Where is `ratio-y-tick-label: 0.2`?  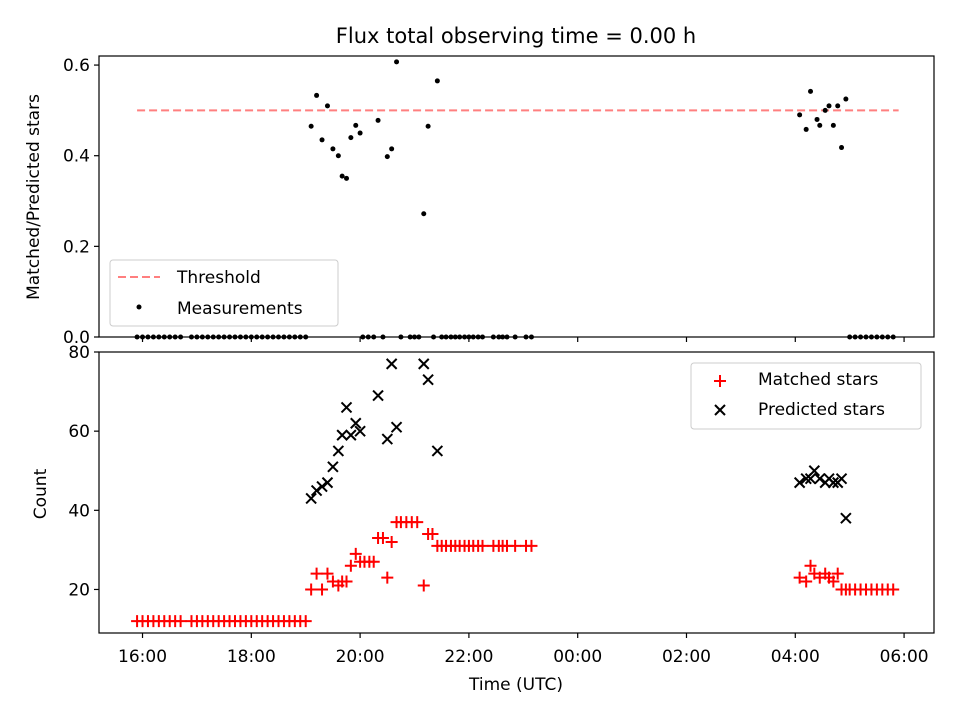 ratio-y-tick-label: 0.2 is located at coordinates (76, 247).